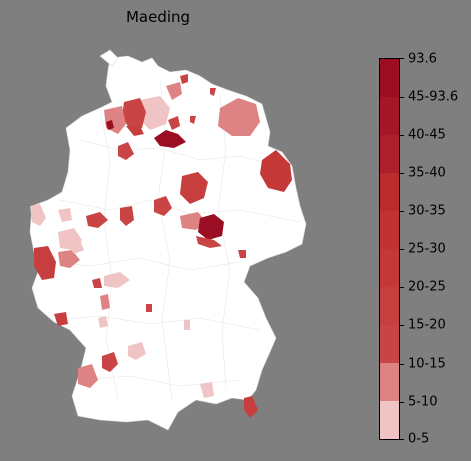 The height and width of the screenshot is (461, 471). What do you see at coordinates (242, 254) in the screenshot?
I see `region-bayreuth` at bounding box center [242, 254].